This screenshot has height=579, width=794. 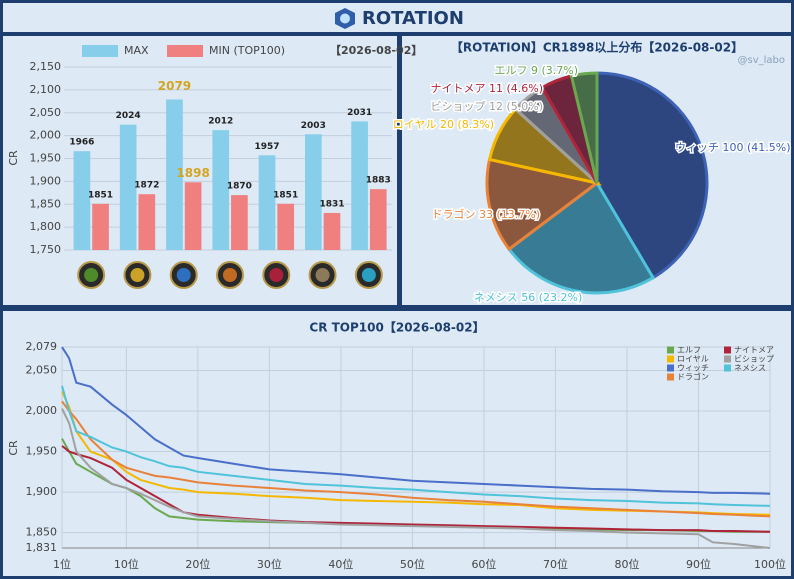 I want to click on value-label: 1831, so click(x=331, y=204).